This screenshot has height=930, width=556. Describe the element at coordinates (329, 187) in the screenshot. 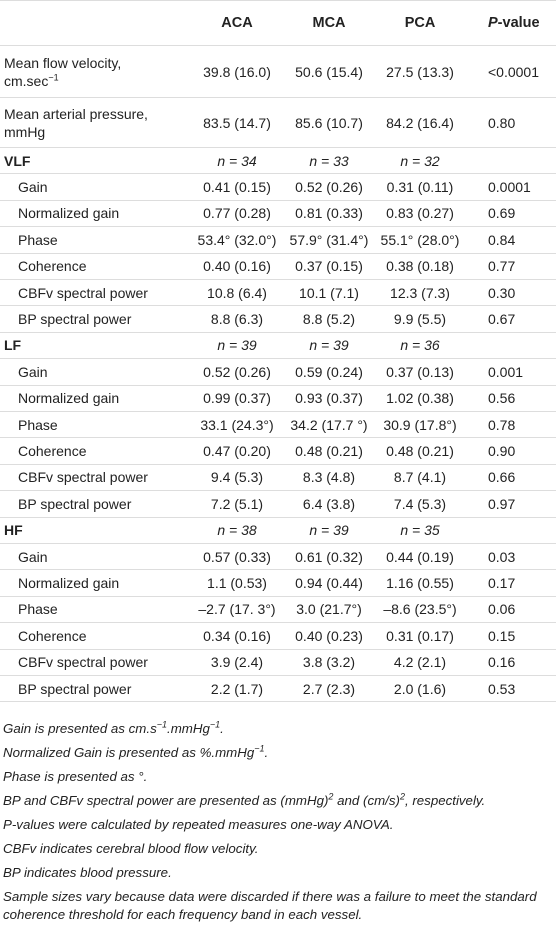

I see `value: 0.52 (0.26)` at that location.